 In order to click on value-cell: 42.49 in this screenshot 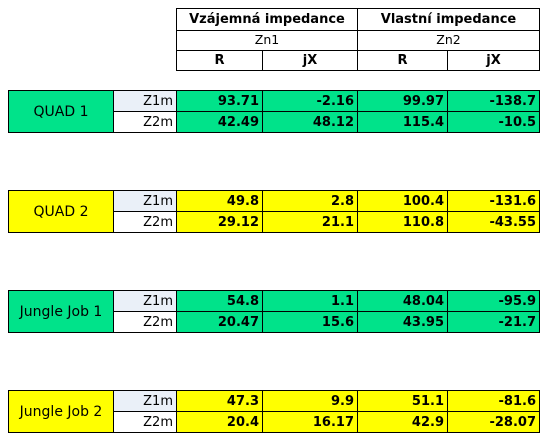, I will do `click(219, 122)`.